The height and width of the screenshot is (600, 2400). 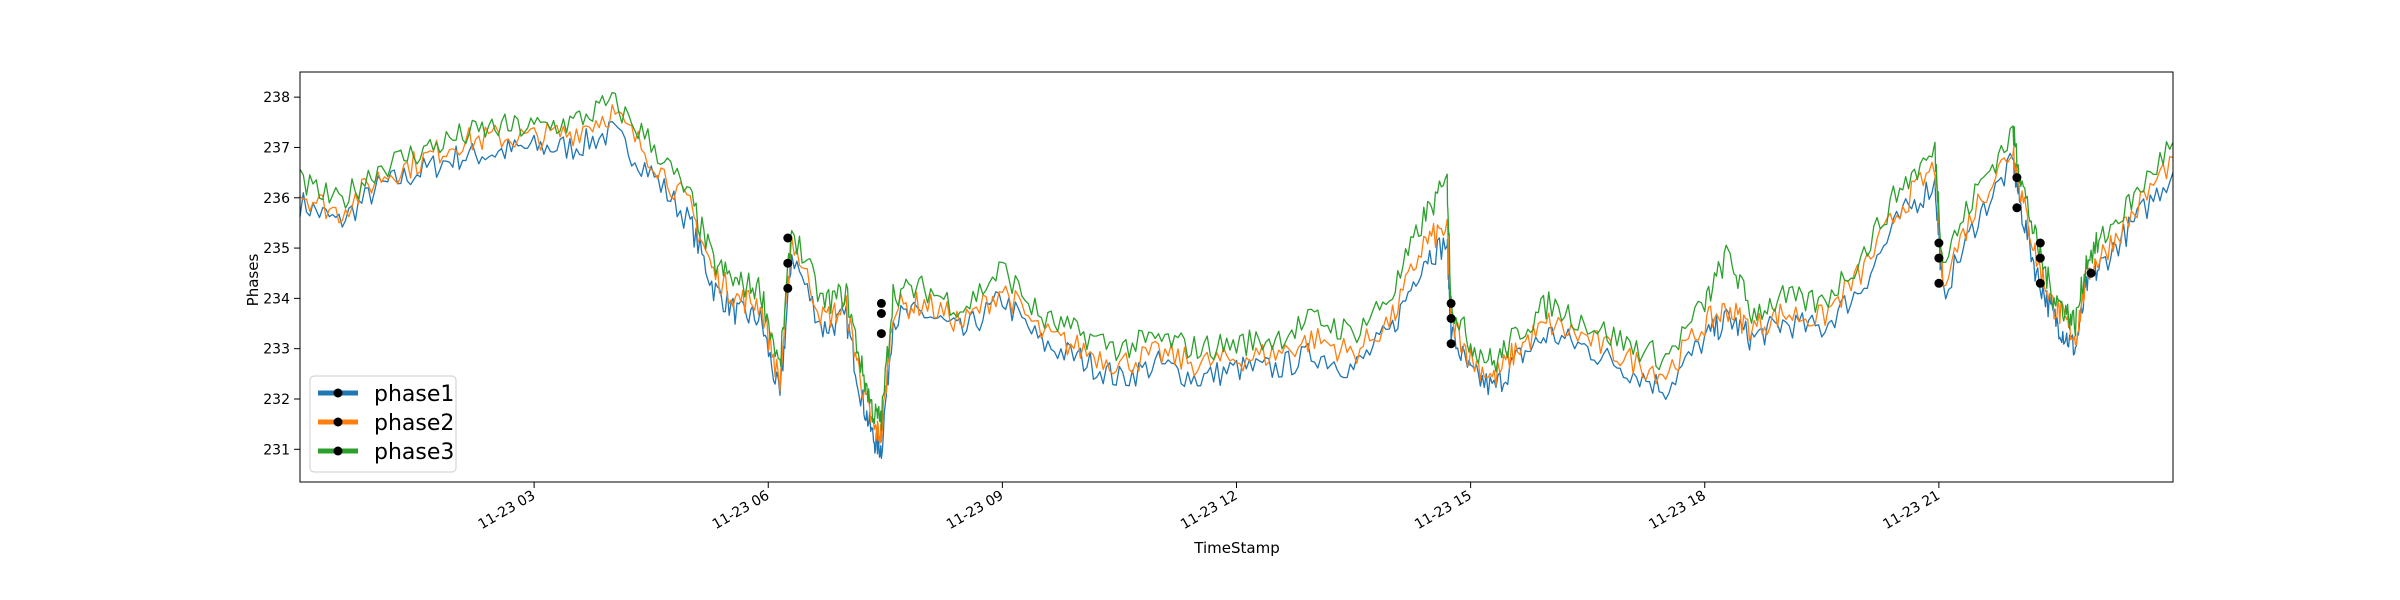 I want to click on legend-label-phase2: phase2, so click(x=414, y=423).